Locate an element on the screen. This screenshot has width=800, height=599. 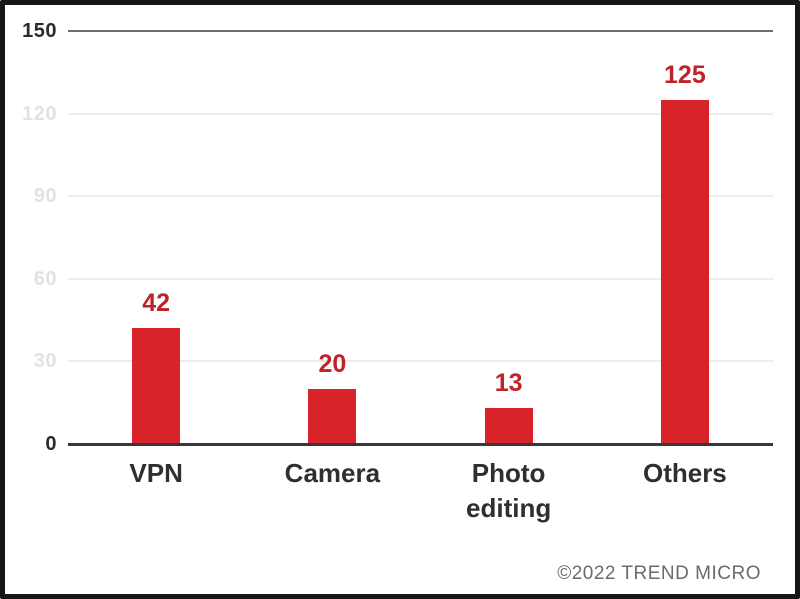
x-label-column: Others is located at coordinates (685, 496).